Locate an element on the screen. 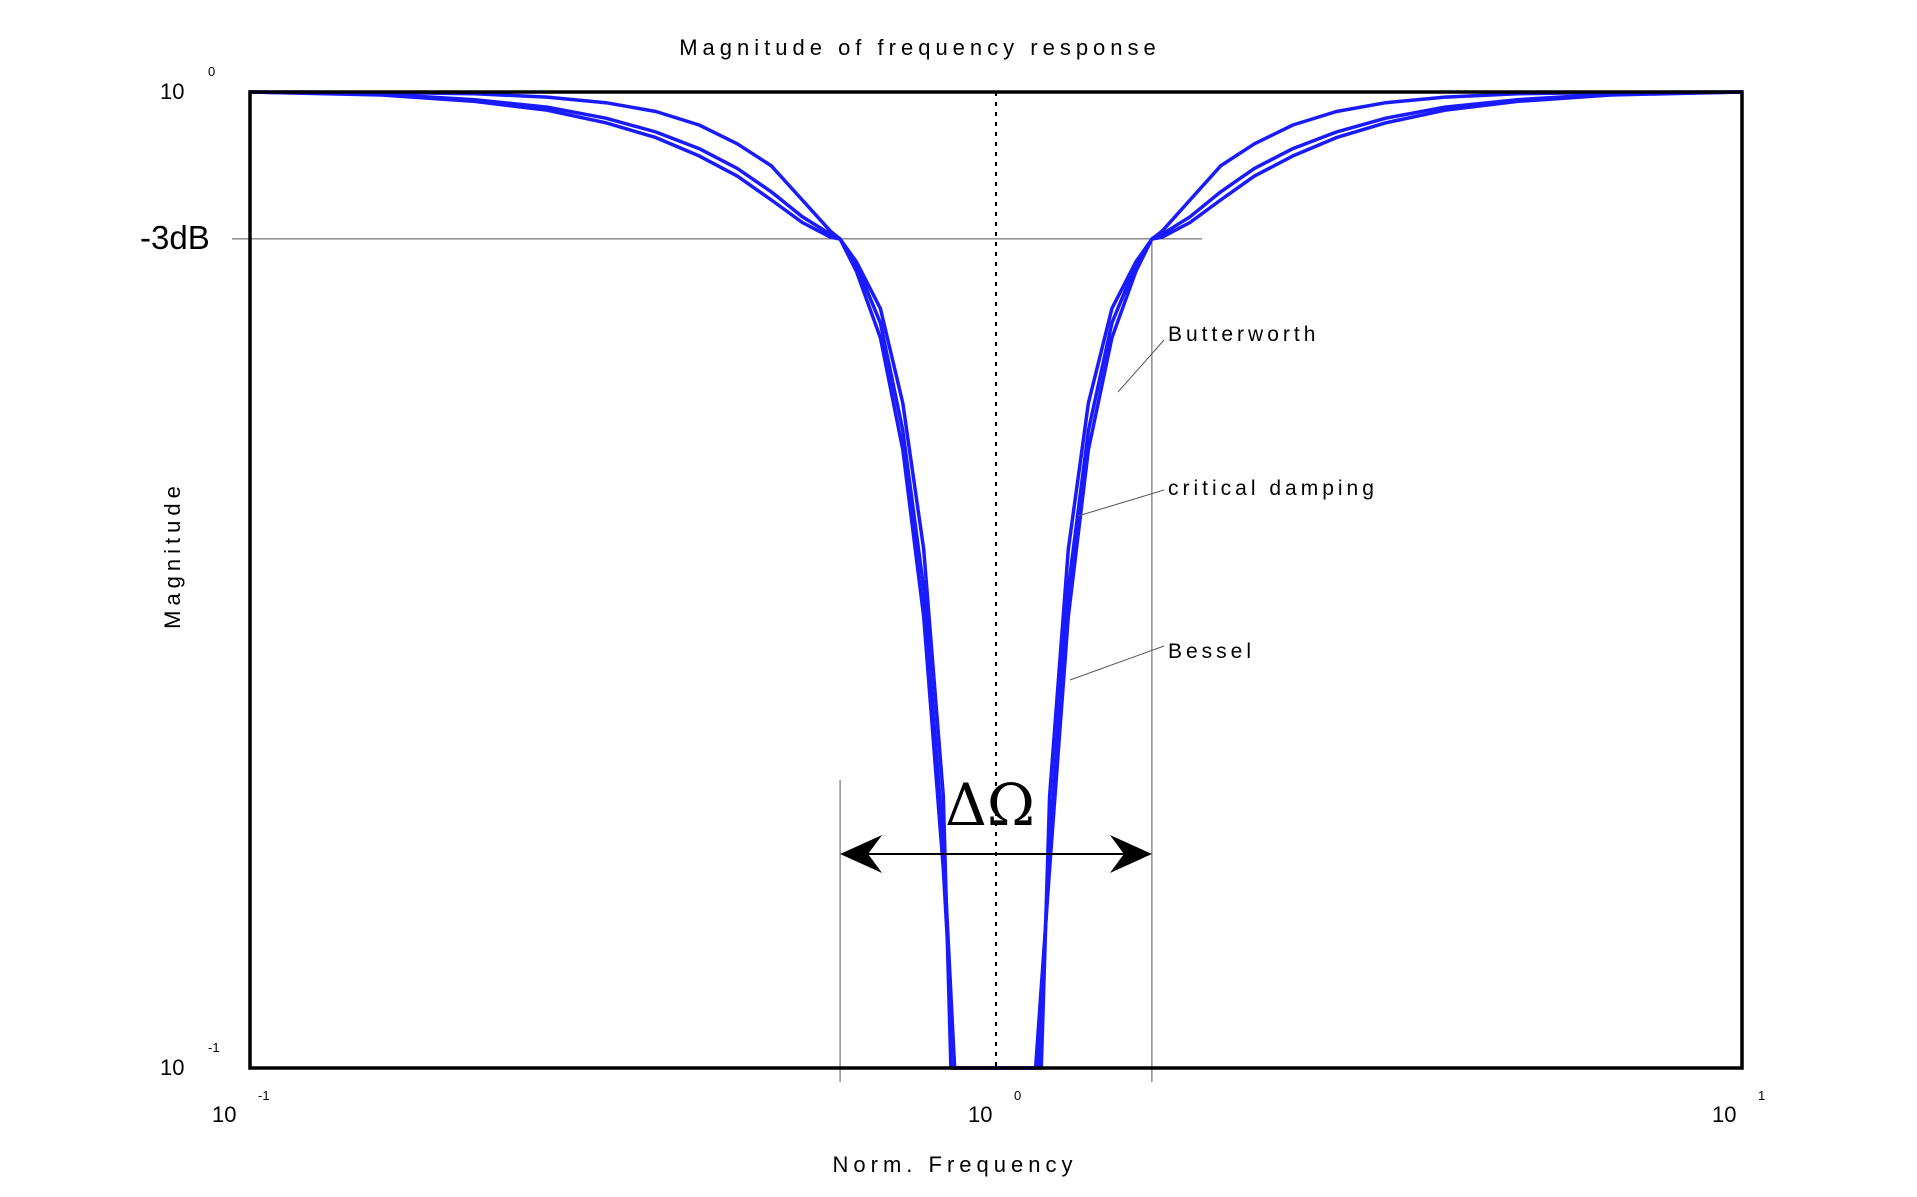 This screenshot has width=1917, height=1197. x-tick-left-exp: -1 is located at coordinates (264, 1095).